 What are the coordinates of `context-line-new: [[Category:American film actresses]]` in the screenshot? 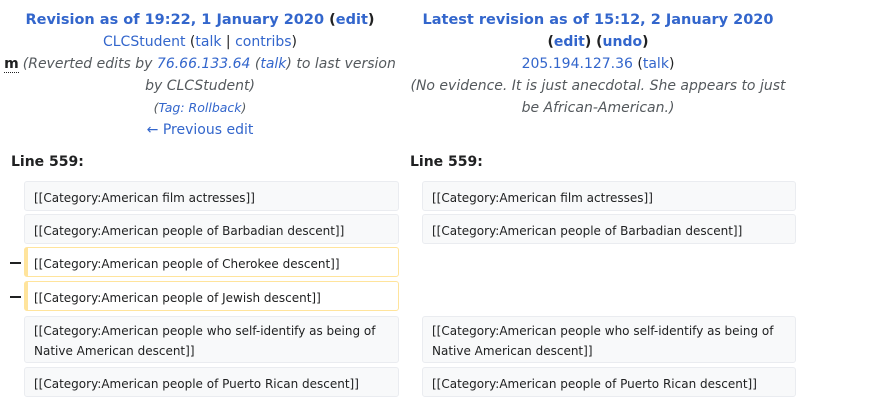 It's located at (609, 196).